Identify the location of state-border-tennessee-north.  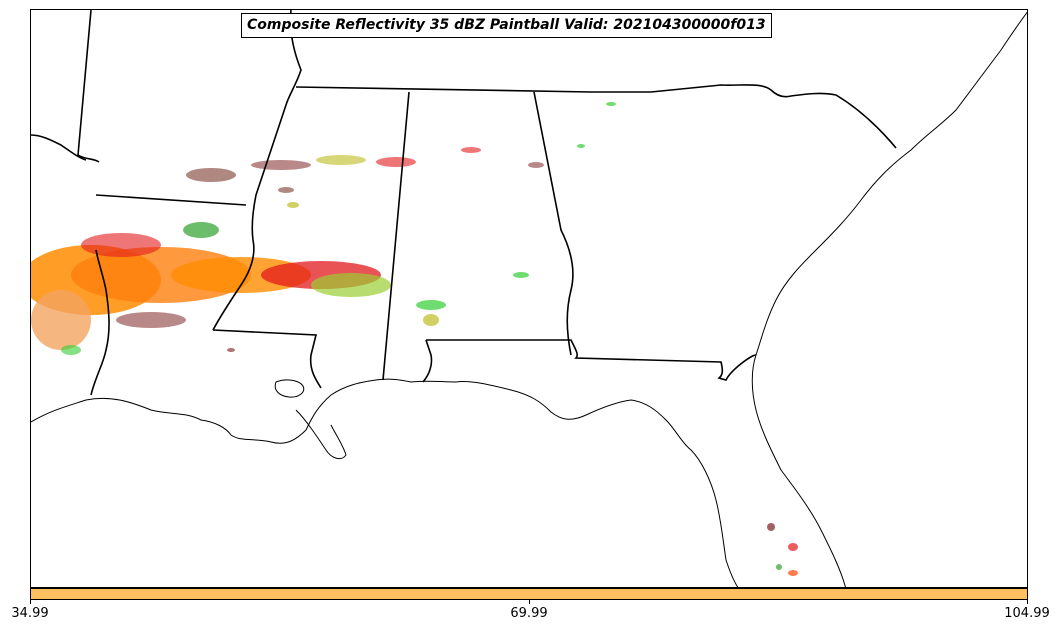
(473, 89).